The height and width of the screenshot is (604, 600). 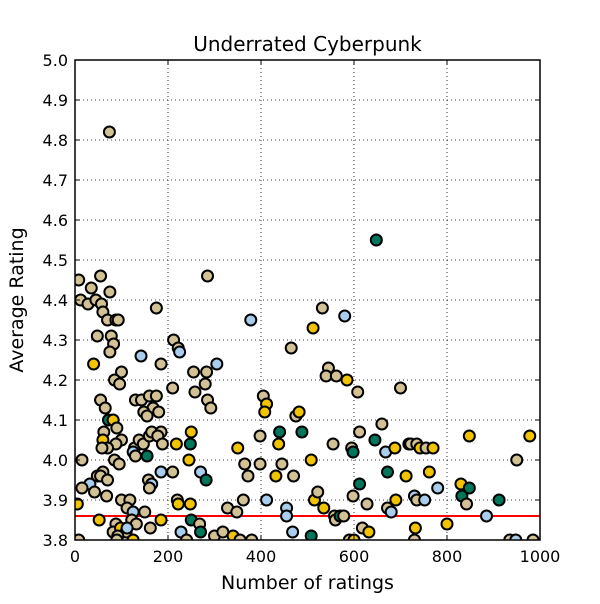 What do you see at coordinates (17, 299) in the screenshot?
I see `y-axis-label: Average Rating` at bounding box center [17, 299].